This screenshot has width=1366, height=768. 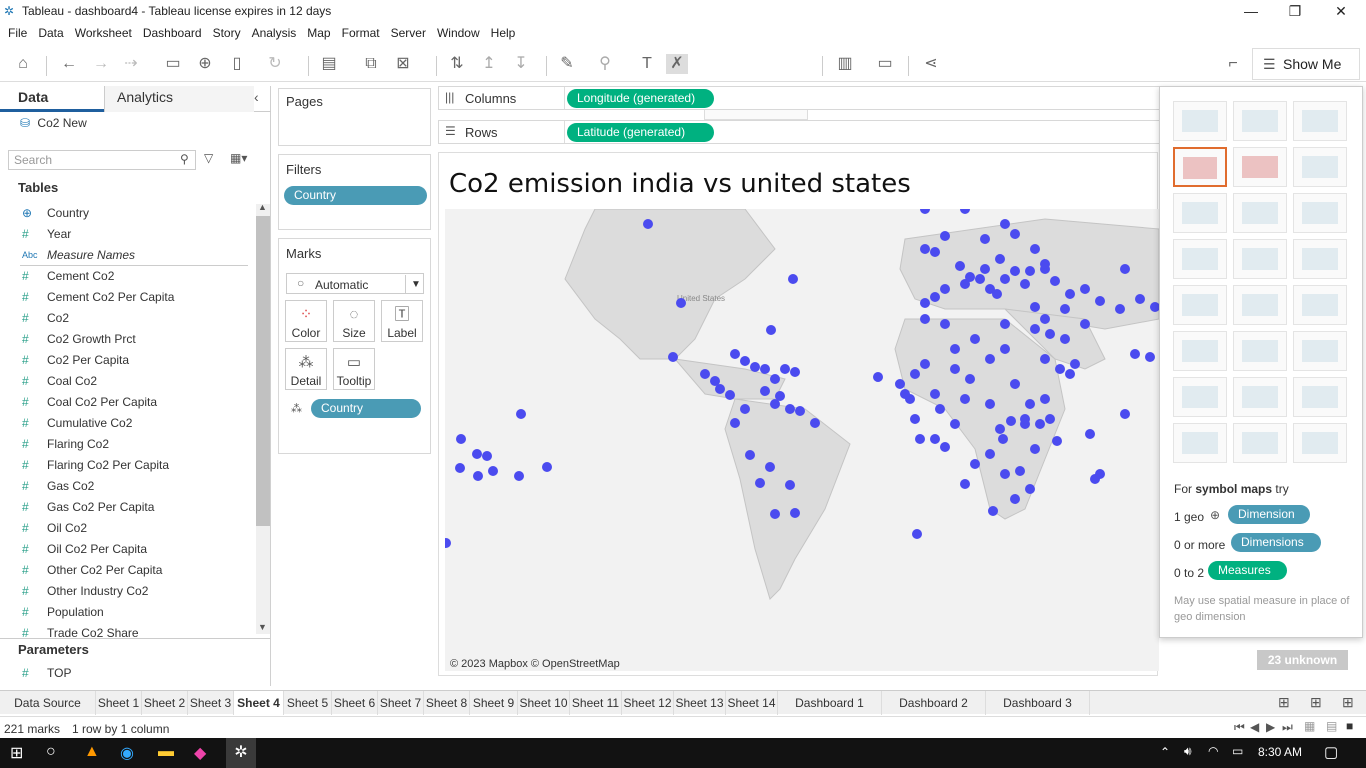 What do you see at coordinates (239, 158) in the screenshot?
I see `view-options-icon: ▦▾` at bounding box center [239, 158].